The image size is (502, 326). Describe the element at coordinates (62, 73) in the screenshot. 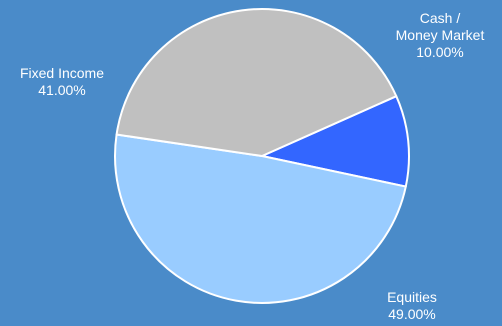

I see `pie-category-label: Fixed Income` at that location.